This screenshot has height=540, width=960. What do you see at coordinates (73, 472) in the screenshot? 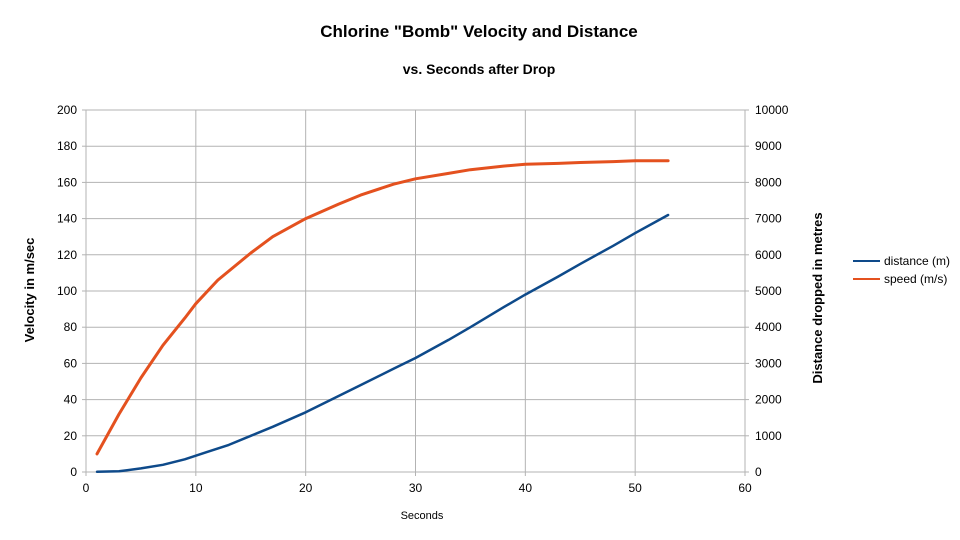
I see `y-axis-left-tick-label: 0` at bounding box center [73, 472].